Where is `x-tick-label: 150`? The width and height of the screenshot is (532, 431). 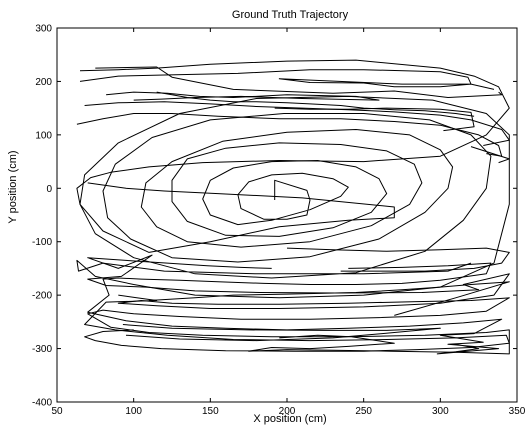 x-tick-label: 150 is located at coordinates (210, 411).